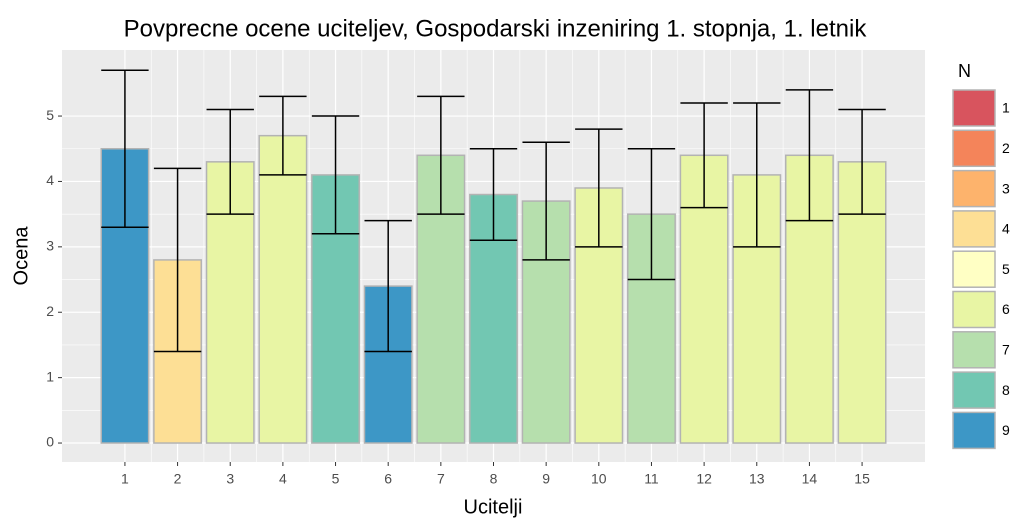  Describe the element at coordinates (1006, 309) in the screenshot. I see `legend-label: 6` at that location.